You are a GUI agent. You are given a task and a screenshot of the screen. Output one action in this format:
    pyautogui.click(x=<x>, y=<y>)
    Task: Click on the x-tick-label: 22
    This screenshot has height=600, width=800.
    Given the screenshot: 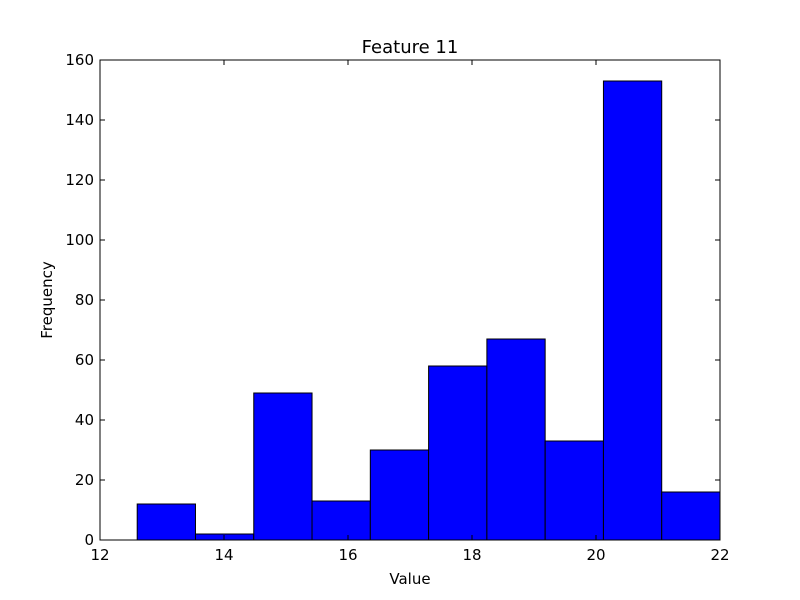 What is the action you would take?
    pyautogui.click(x=719, y=555)
    